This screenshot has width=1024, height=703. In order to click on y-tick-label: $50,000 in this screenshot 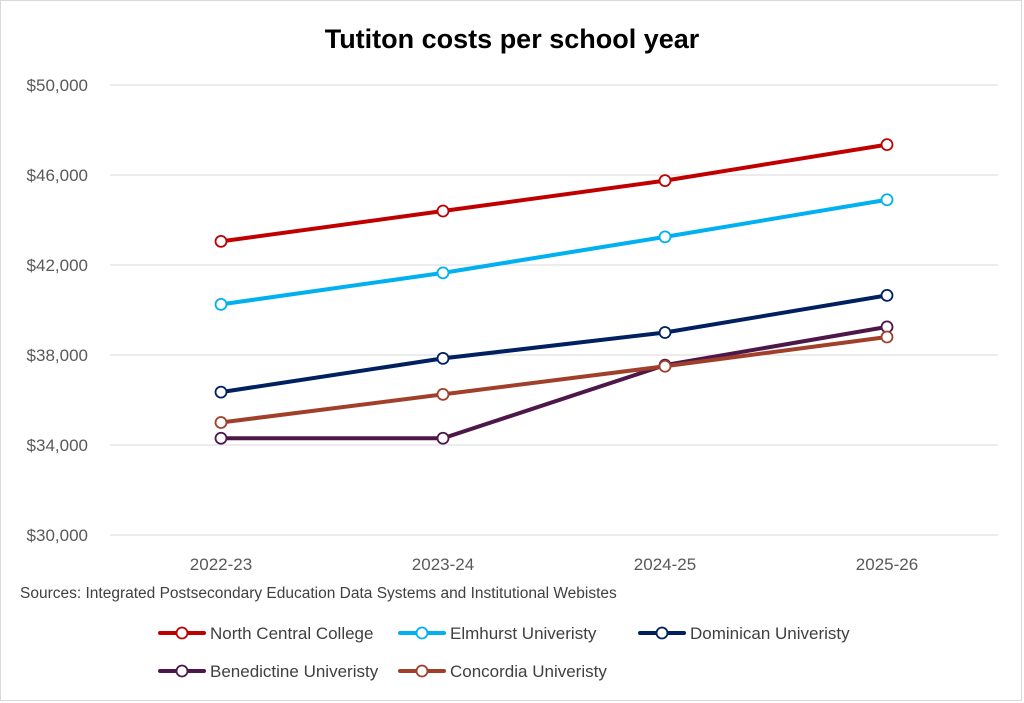, I will do `click(57, 85)`.